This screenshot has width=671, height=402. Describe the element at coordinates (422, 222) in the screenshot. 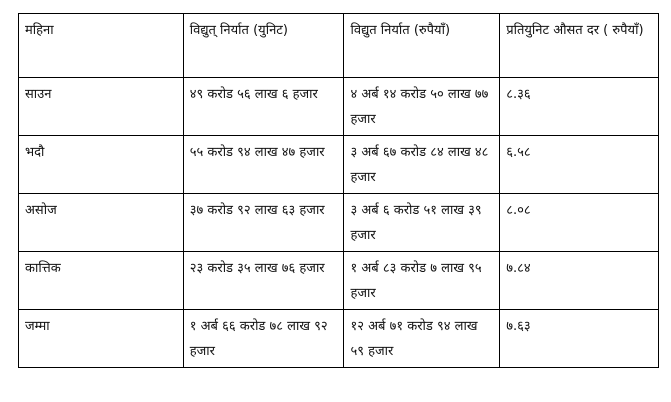

I see `cell-rupees: ३ अर्ब ६ करोड ५१ लाख ३९ हजार` at that location.